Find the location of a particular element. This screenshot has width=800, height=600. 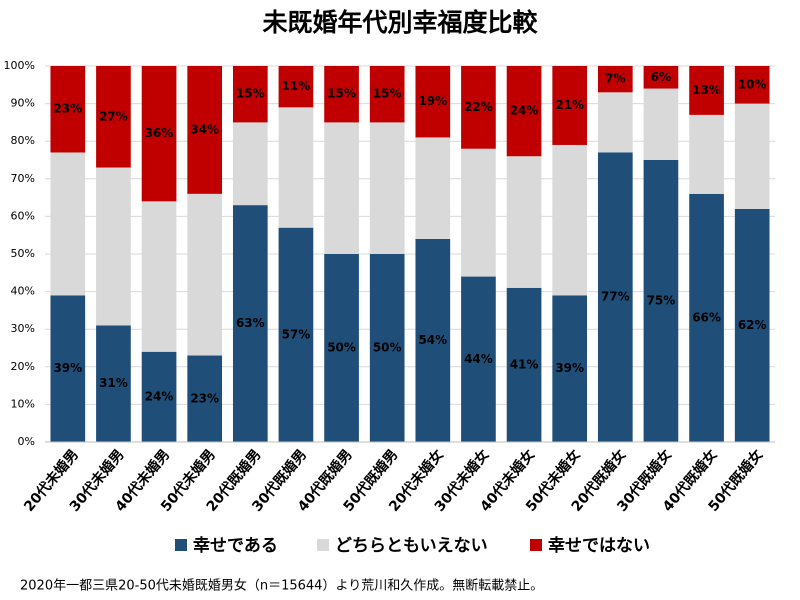

y-tick-label: 20% is located at coordinates (23, 366).